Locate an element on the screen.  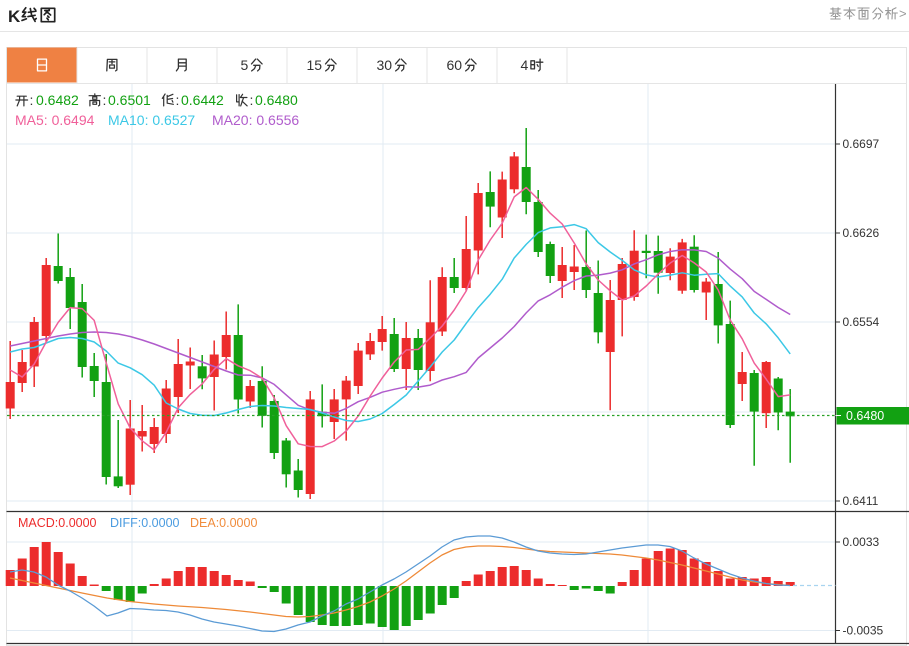
svg-text: 0.6697 is located at coordinates (861, 144).